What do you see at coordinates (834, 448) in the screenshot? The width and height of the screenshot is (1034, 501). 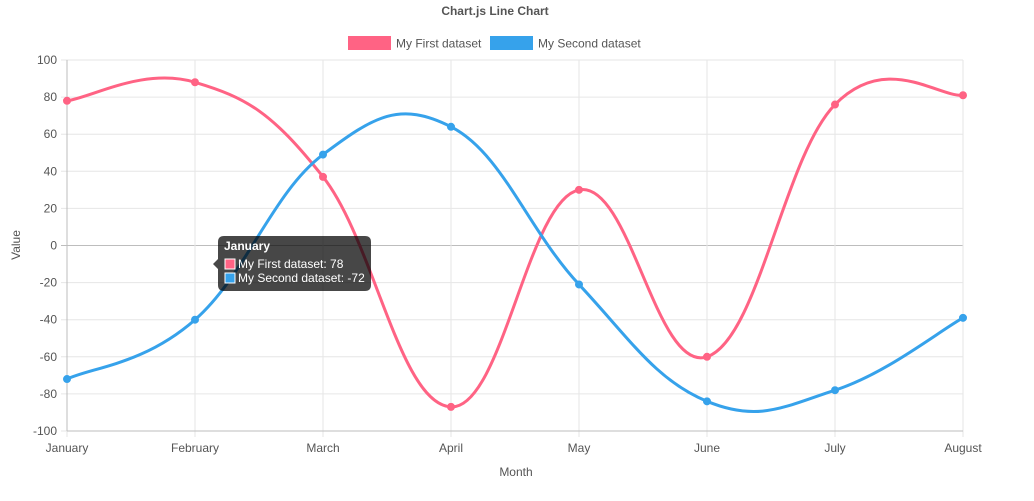 I see `x-tick-label: July` at bounding box center [834, 448].